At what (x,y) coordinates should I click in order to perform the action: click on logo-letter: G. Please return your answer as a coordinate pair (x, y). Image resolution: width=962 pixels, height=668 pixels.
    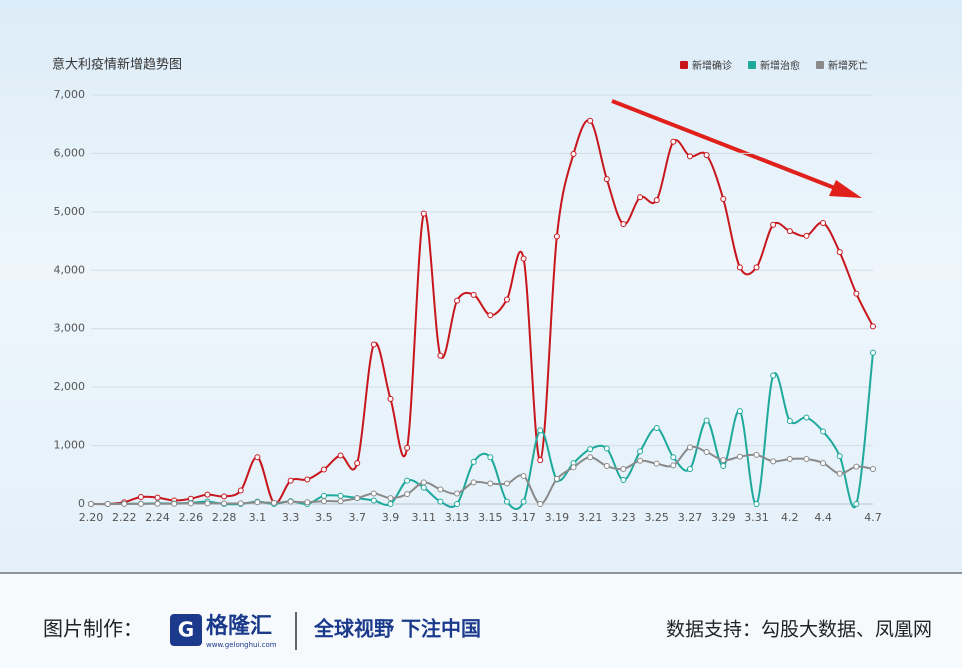
    Looking at the image, I should click on (186, 630).